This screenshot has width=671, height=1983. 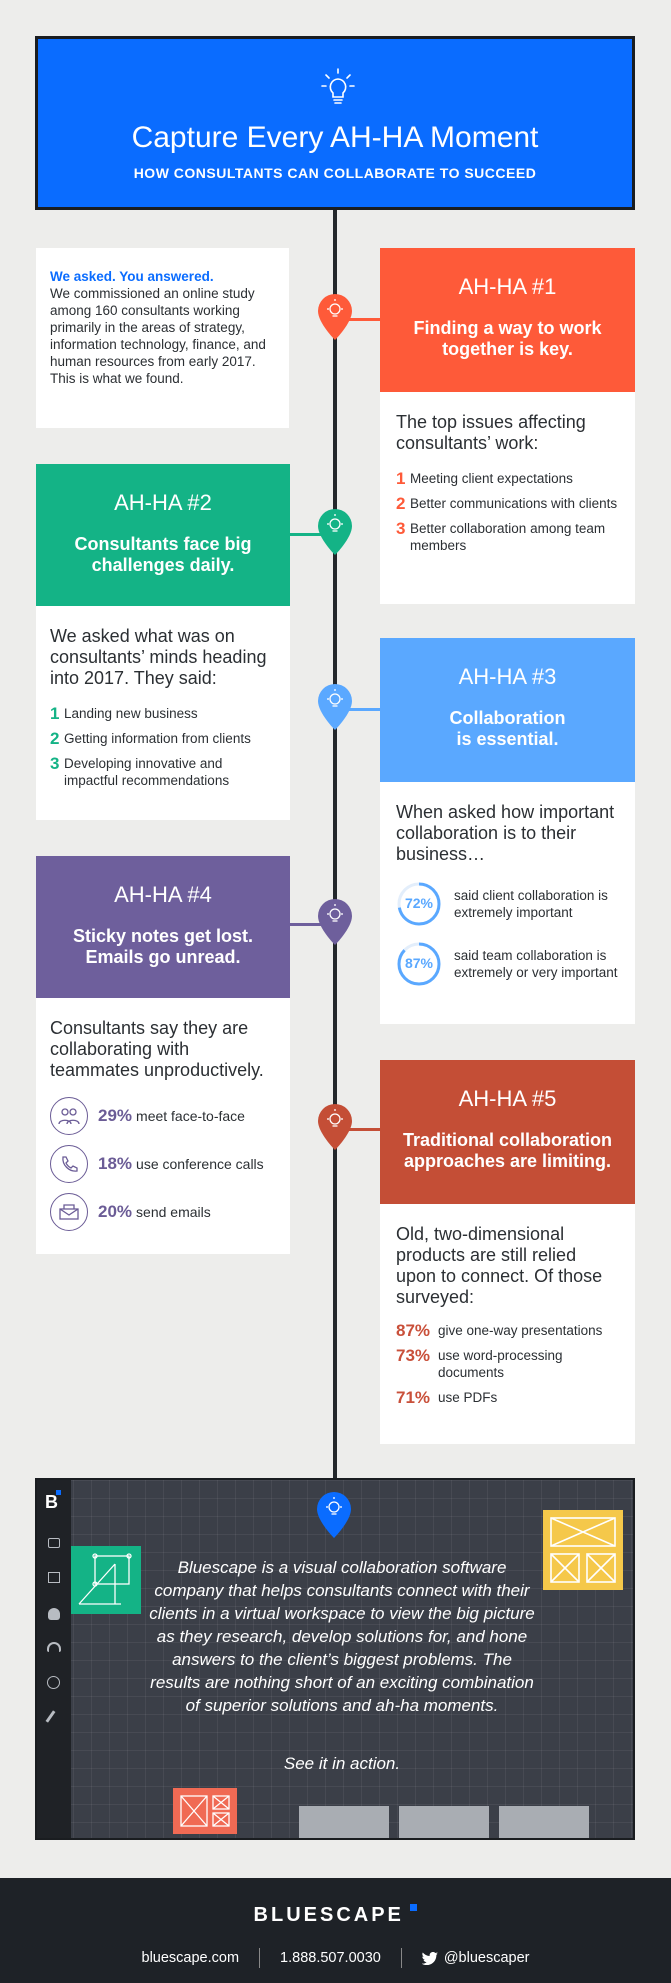 I want to click on connector-ahha5, so click(x=358, y=1129).